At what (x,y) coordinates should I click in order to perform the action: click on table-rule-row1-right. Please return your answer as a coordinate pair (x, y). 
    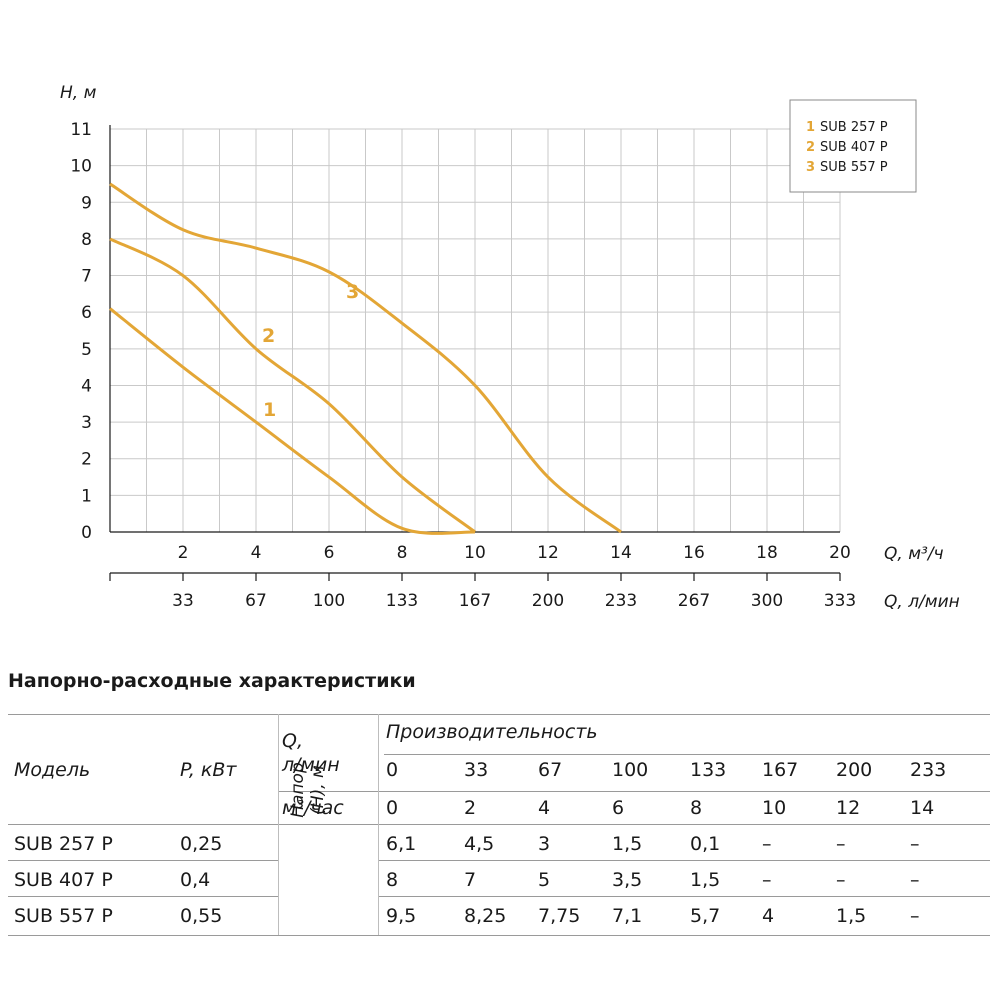
    Looking at the image, I should click on (684, 860).